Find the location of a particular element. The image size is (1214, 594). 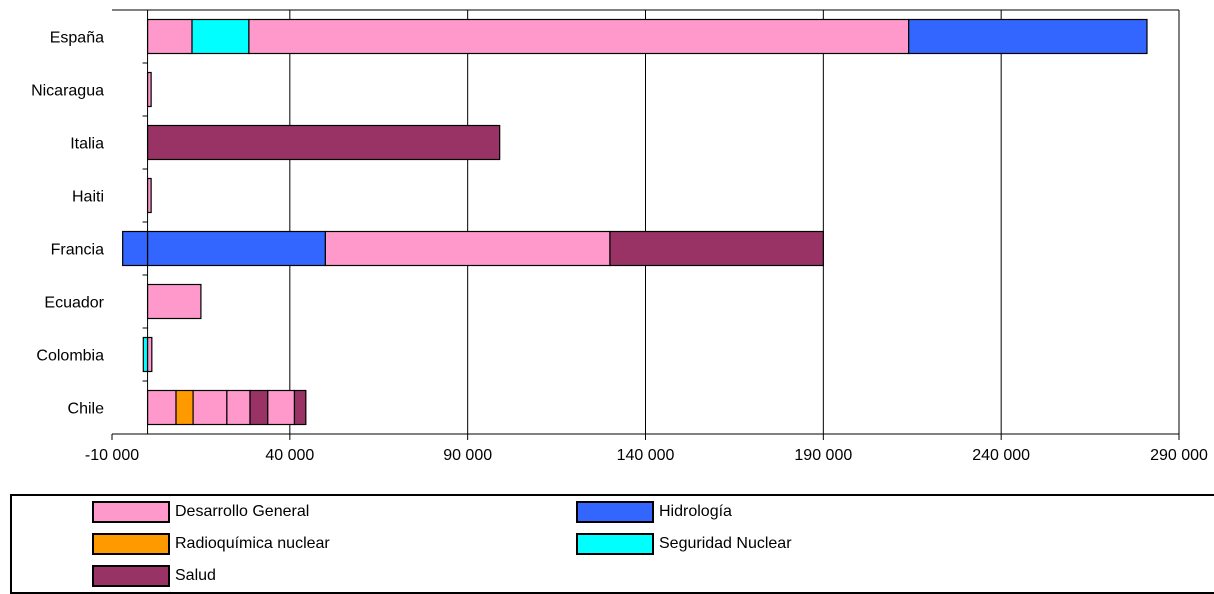

legend-swatch-desarrollo is located at coordinates (131, 512).